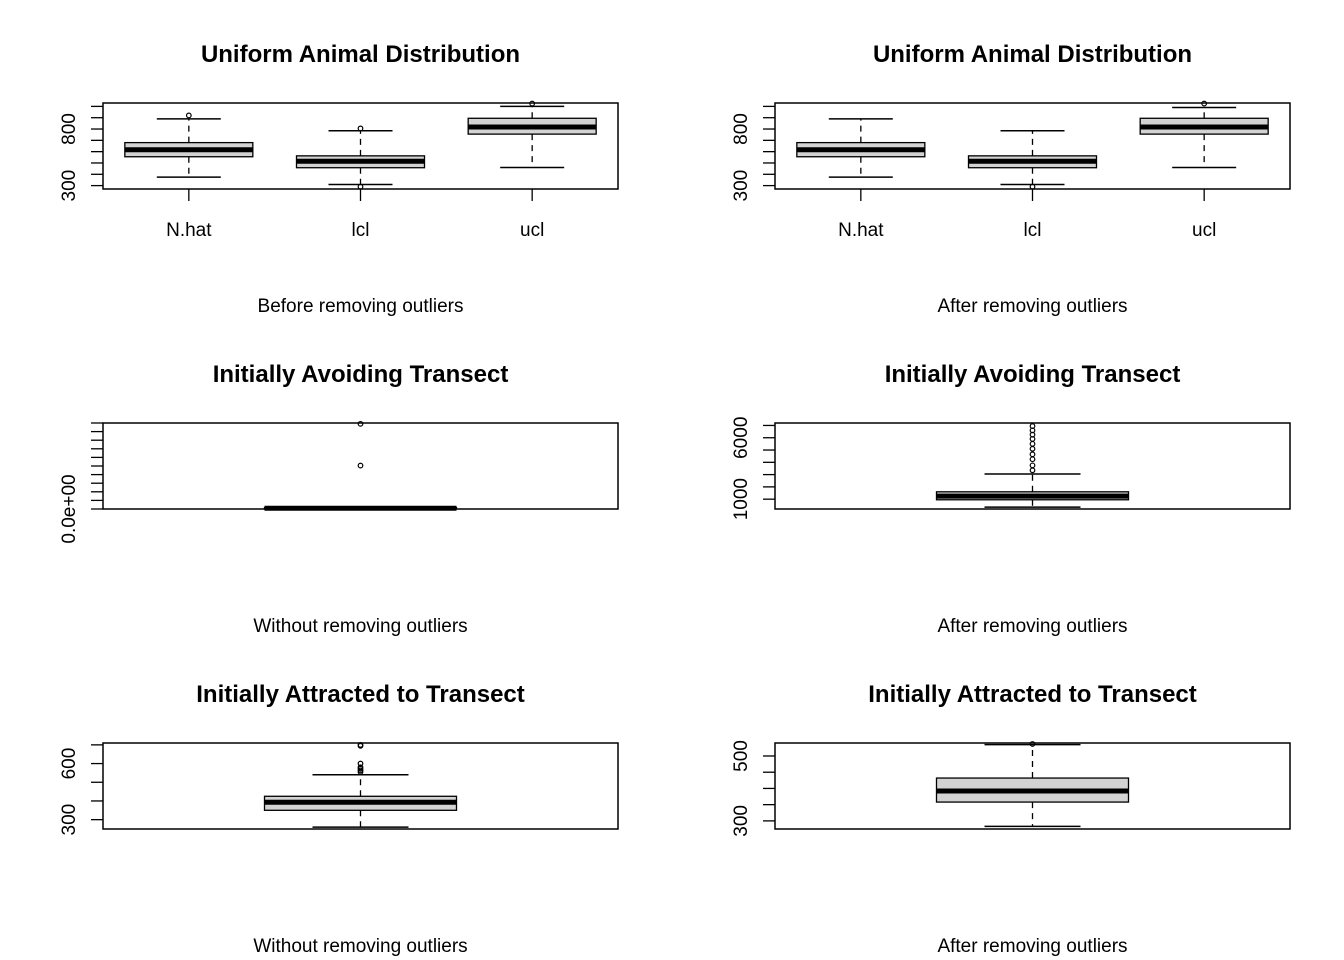  What do you see at coordinates (69, 764) in the screenshot?
I see `y-tick-label: 600` at bounding box center [69, 764].